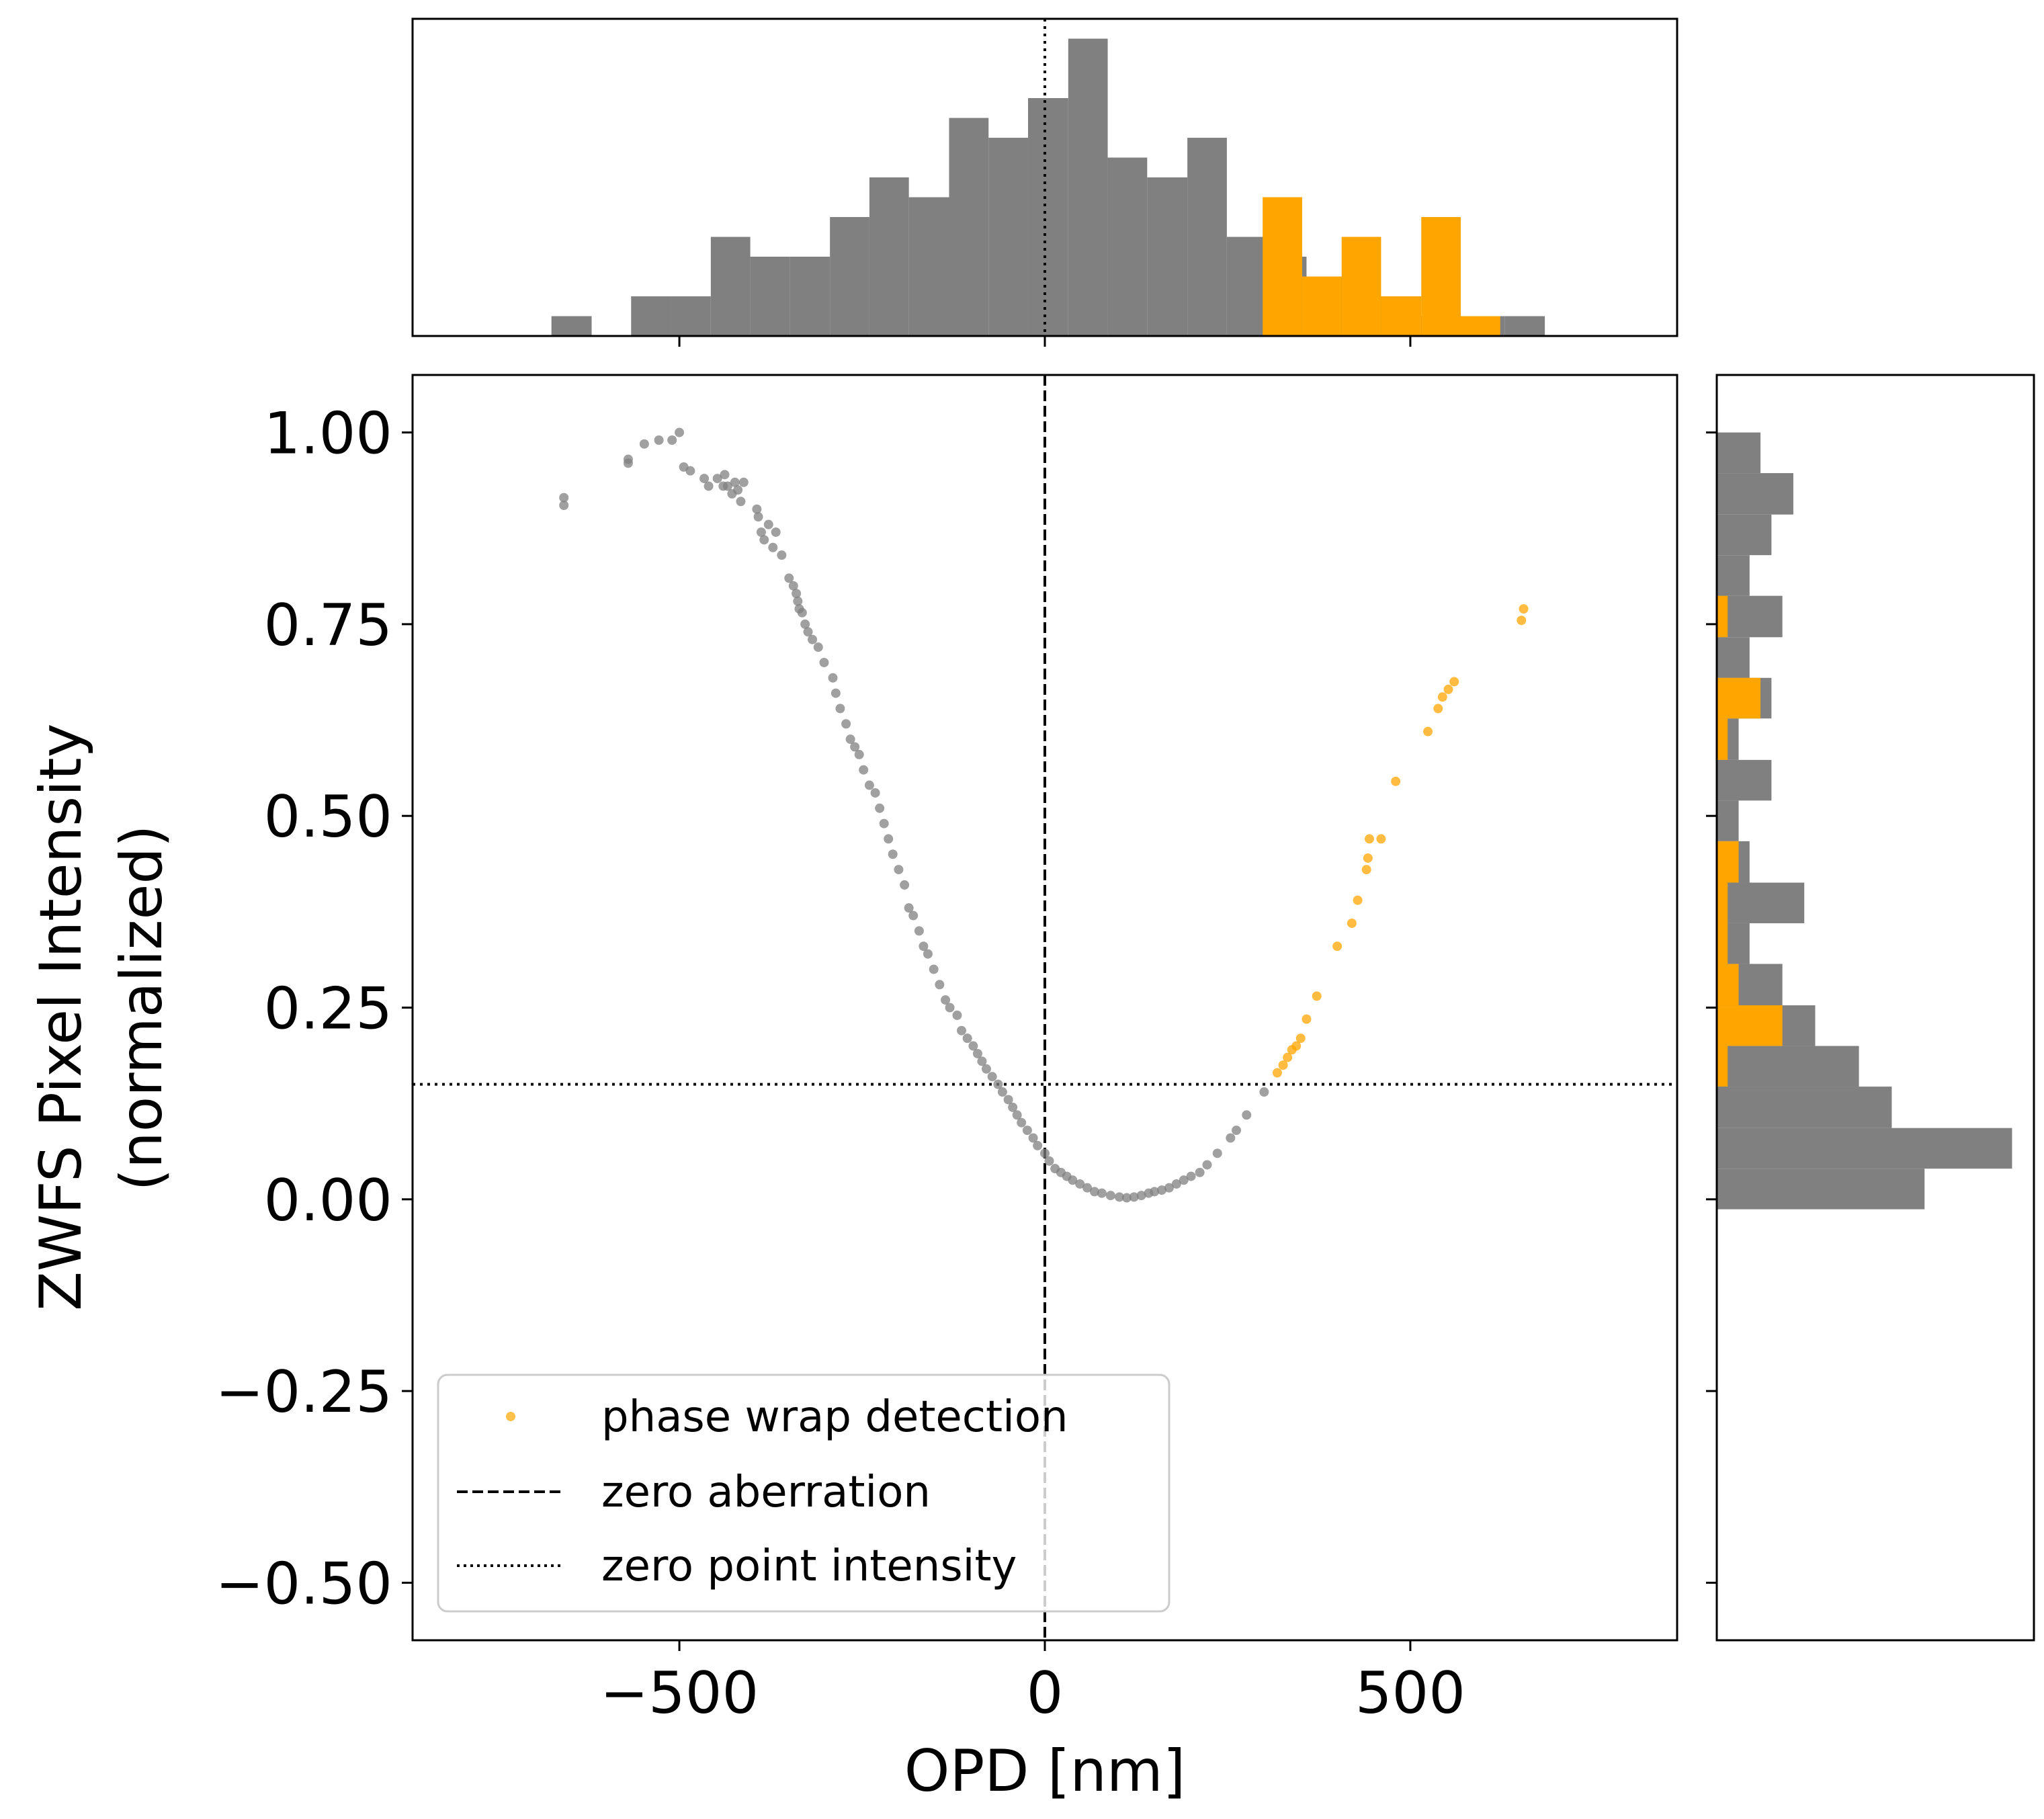 The image size is (2044, 1819). What do you see at coordinates (328, 1009) in the screenshot?
I see `y-tick-label: 0.25` at bounding box center [328, 1009].